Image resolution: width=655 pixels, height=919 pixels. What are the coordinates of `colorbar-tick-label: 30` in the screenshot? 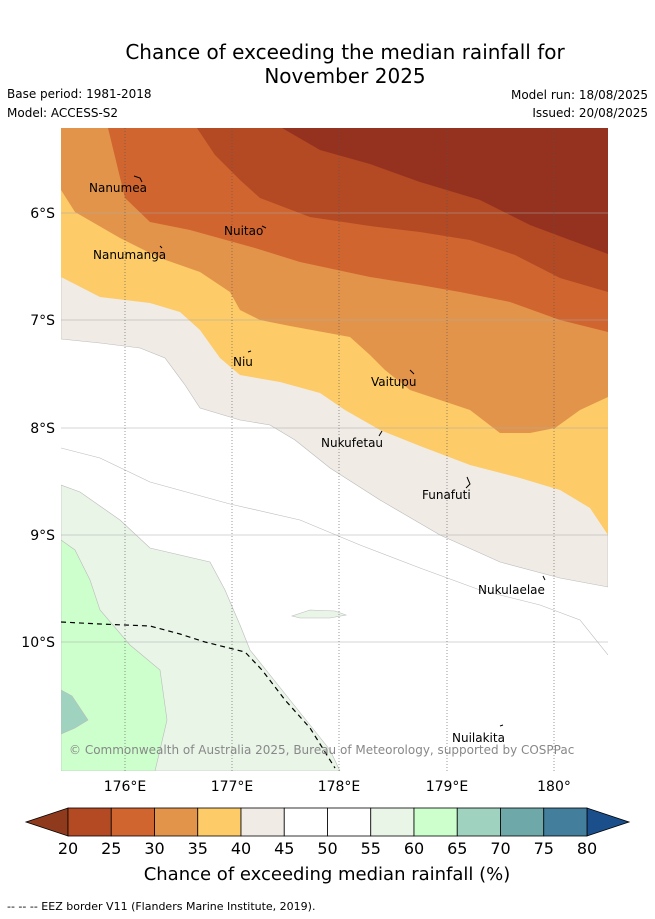 It's located at (154, 848).